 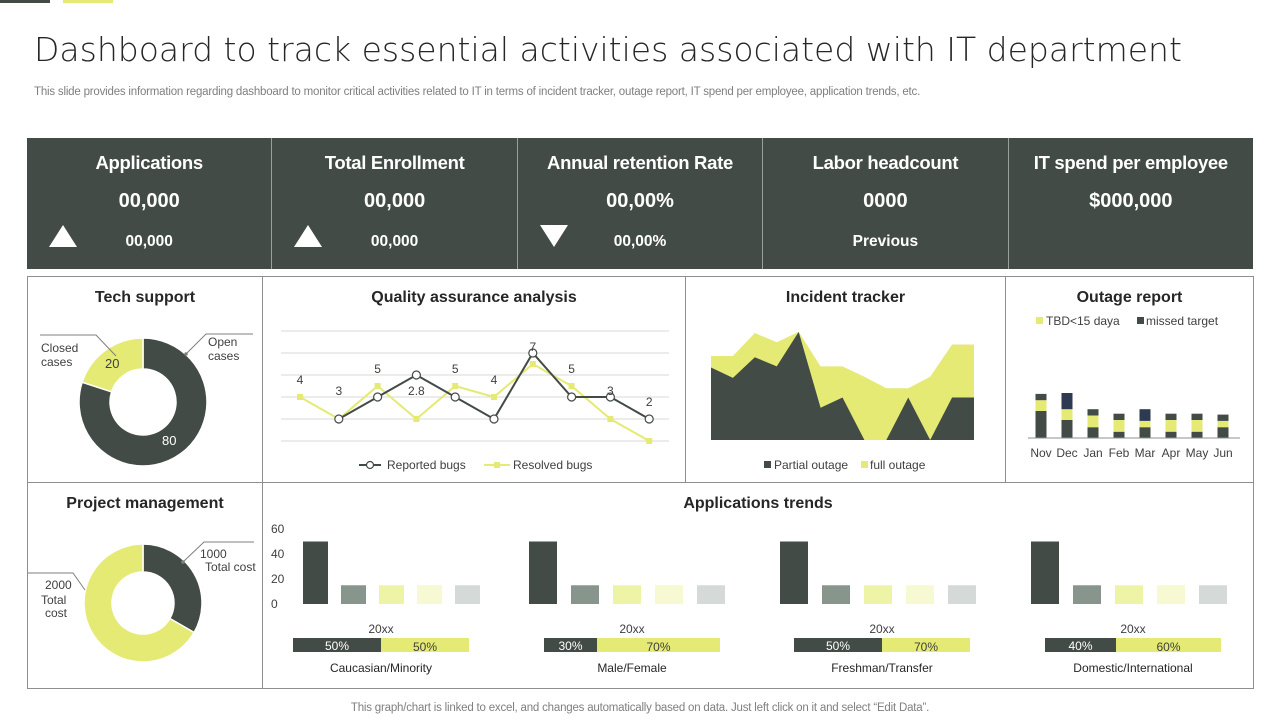 I want to click on kpi-total-enrollment: Total Enrollment 00,000 00,000, so click(x=395, y=203).